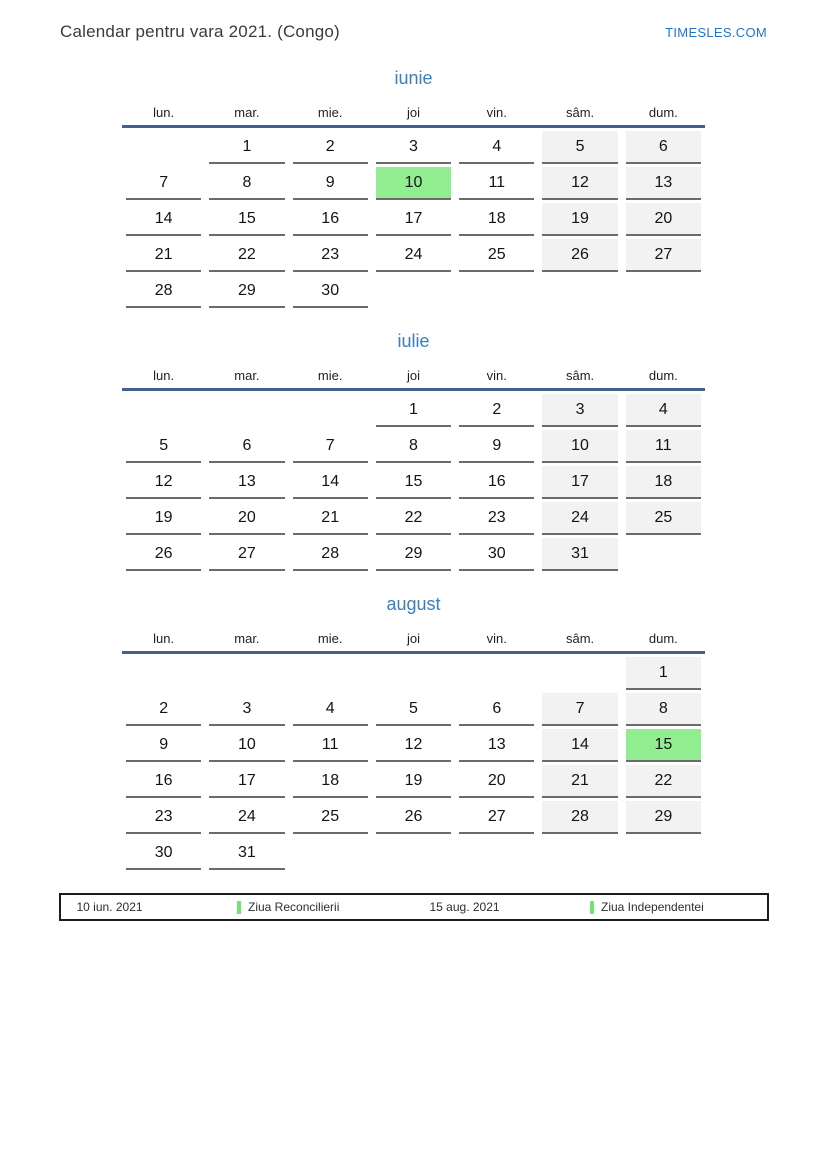 The height and width of the screenshot is (1169, 827). What do you see at coordinates (294, 907) in the screenshot?
I see `legend-holiday-label: Ziua Reconcilierii` at bounding box center [294, 907].